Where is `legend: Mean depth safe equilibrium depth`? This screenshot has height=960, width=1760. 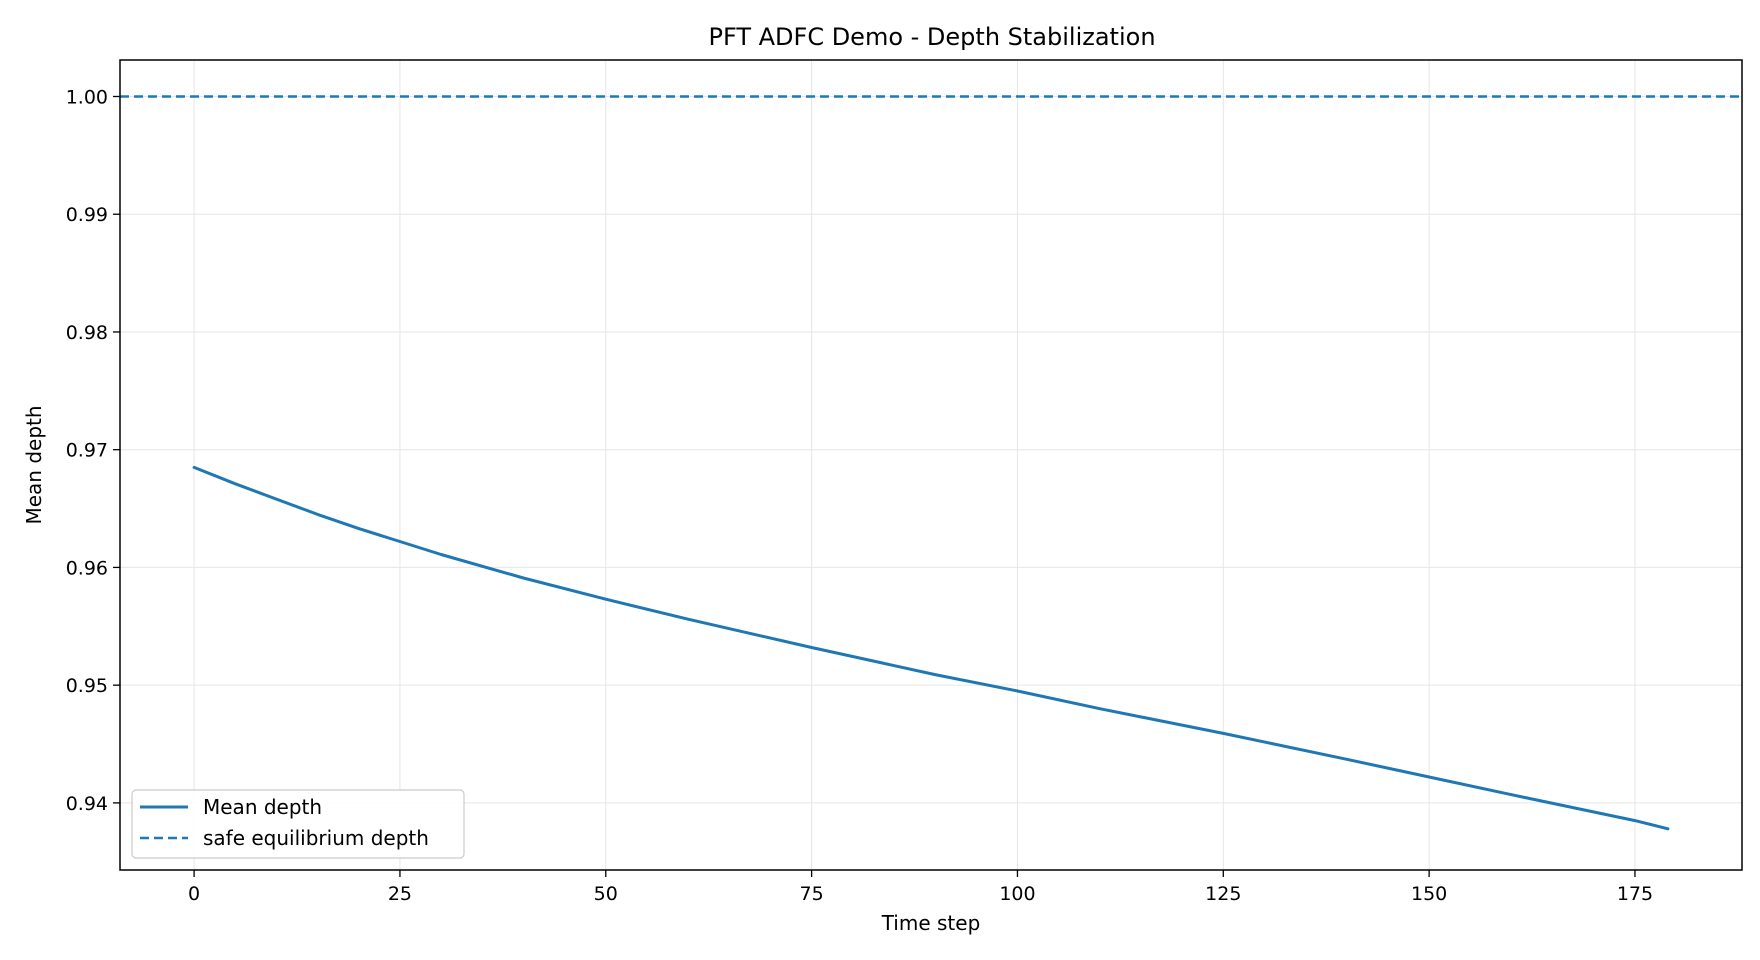 legend: Mean depth safe equilibrium depth is located at coordinates (298, 824).